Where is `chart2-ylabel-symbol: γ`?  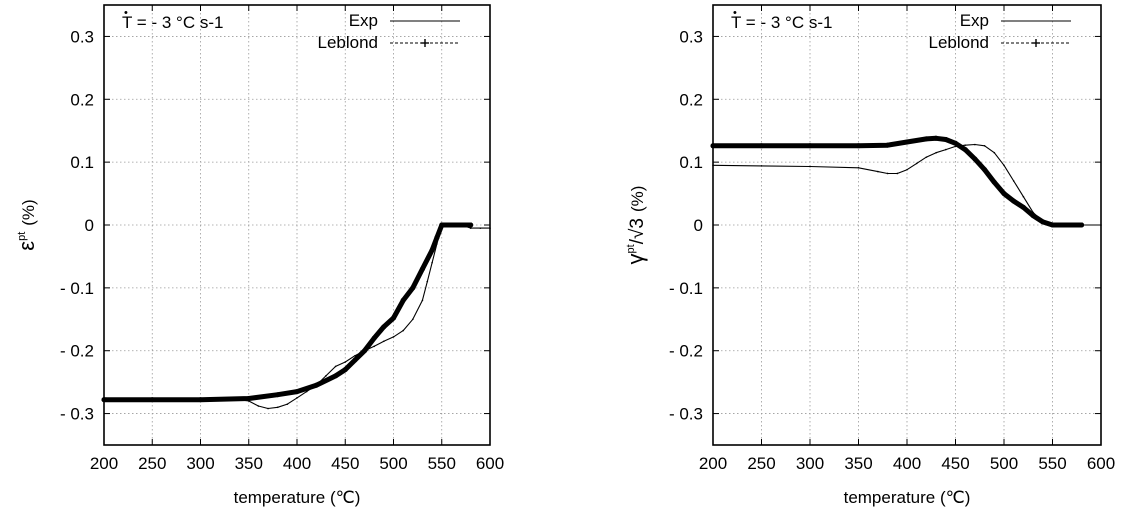
chart2-ylabel-symbol: γ is located at coordinates (635, 258).